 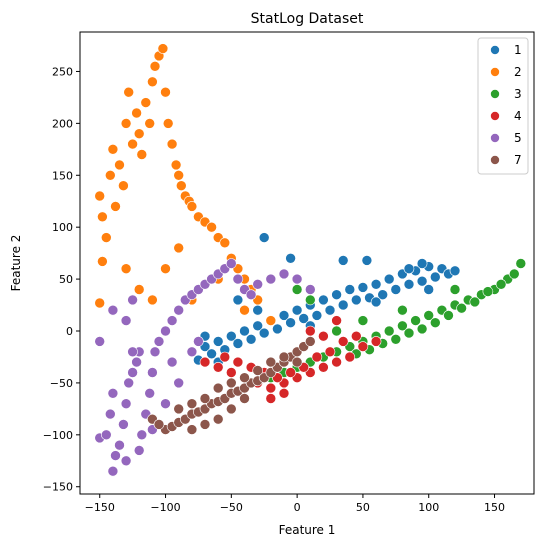 I want to click on legend: 1 2 3 4 5 7, so click(x=503, y=106).